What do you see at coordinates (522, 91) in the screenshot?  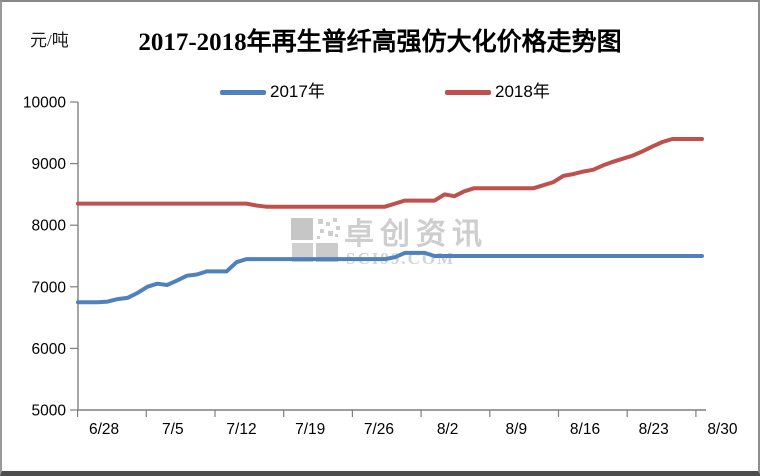 I see `legend-label-2018: 2018年` at bounding box center [522, 91].